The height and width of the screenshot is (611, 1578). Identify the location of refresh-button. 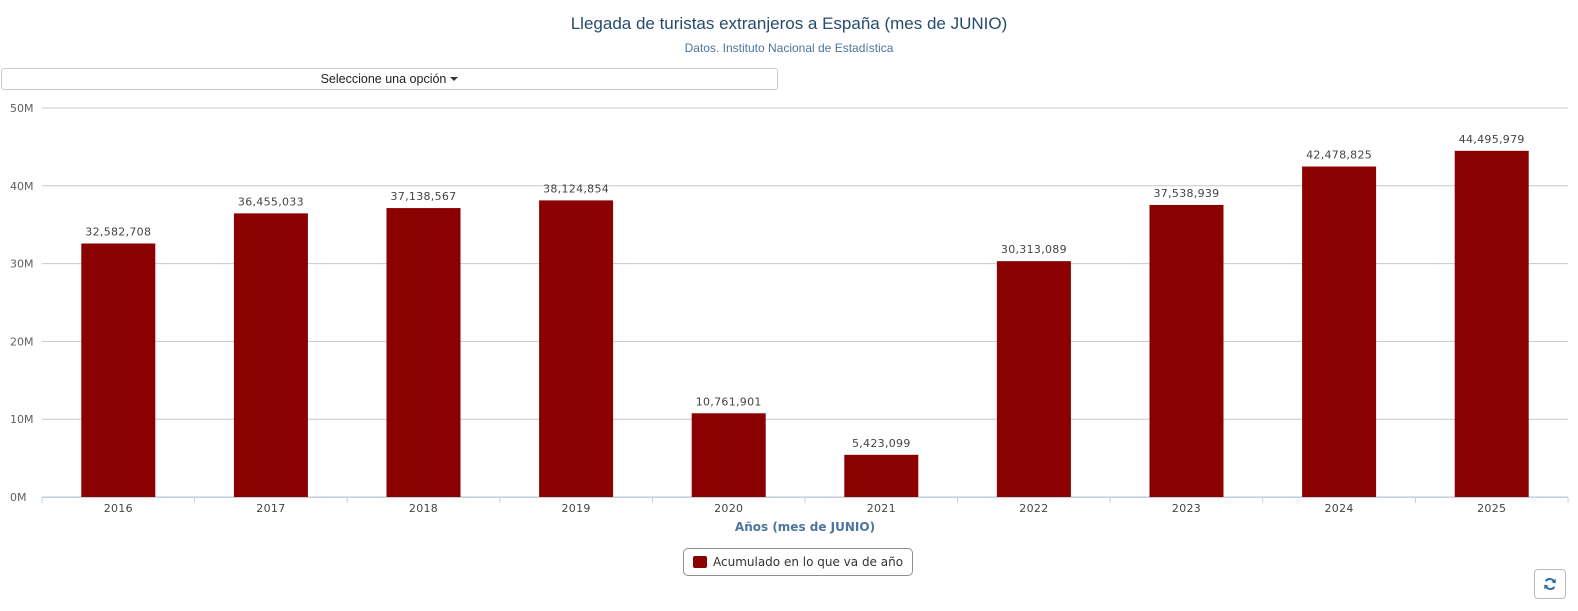
(1550, 584).